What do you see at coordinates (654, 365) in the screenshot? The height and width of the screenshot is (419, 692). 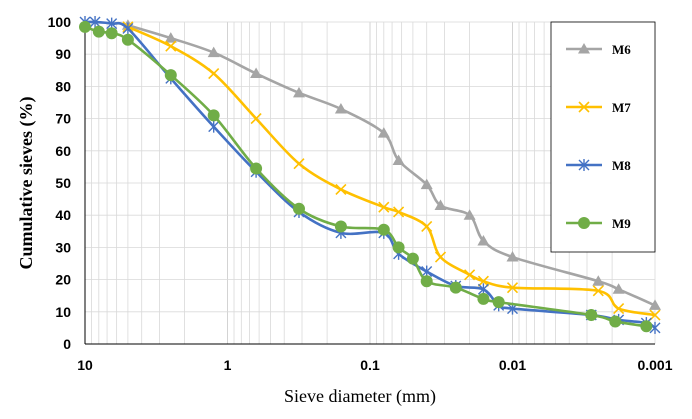 I see `x-tick-label: 0.001` at bounding box center [654, 365].